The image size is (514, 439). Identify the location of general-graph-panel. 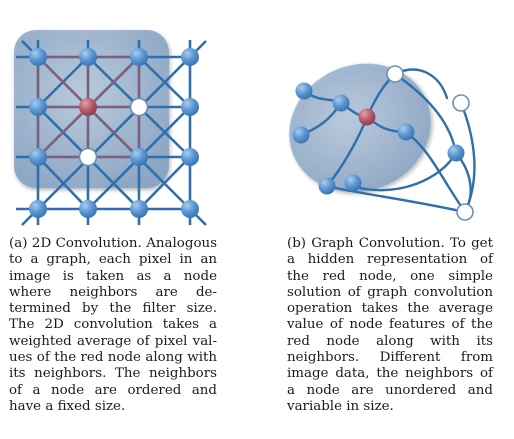
(382, 142).